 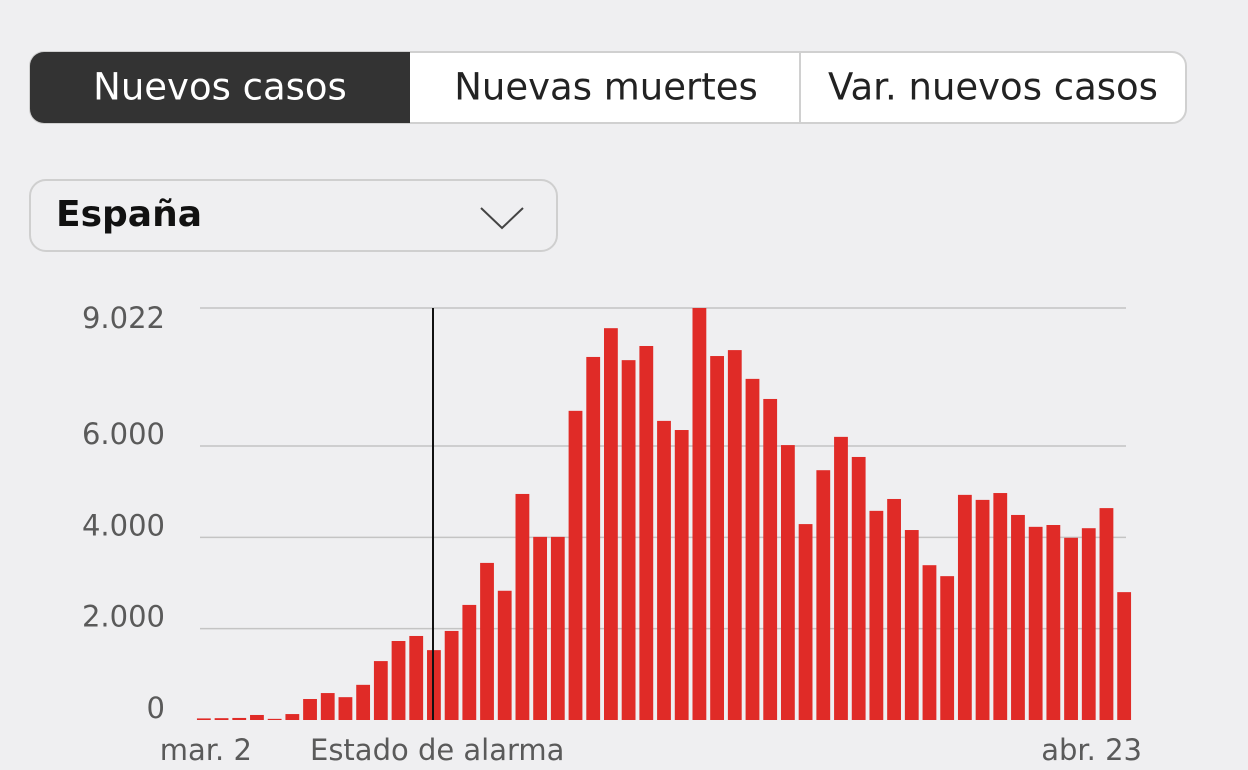 I want to click on y-tick-label: 0, so click(x=156, y=708).